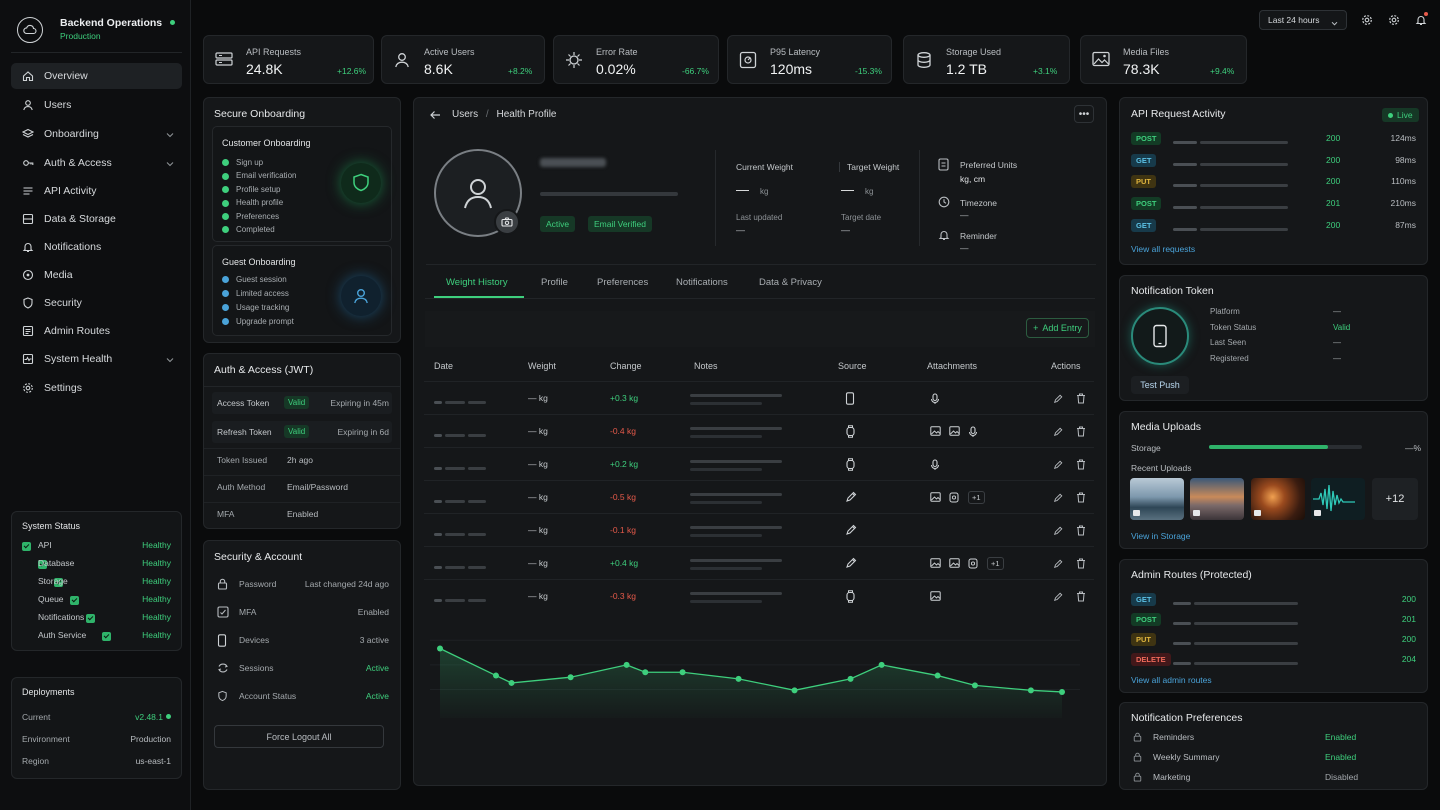  Describe the element at coordinates (759, 496) in the screenshot. I see `table-row: — kg -0.5 kg +1` at that location.